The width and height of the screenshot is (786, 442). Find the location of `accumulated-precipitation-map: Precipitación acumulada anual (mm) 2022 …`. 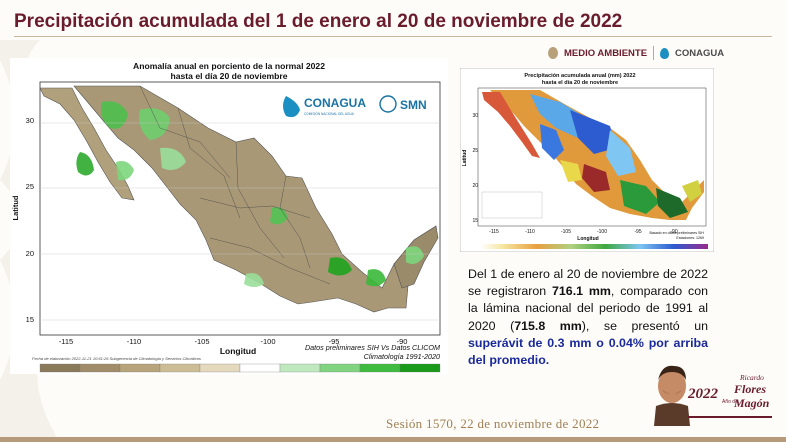

accumulated-precipitation-map: Precipitación acumulada anual (mm) 2022 … is located at coordinates (587, 160).